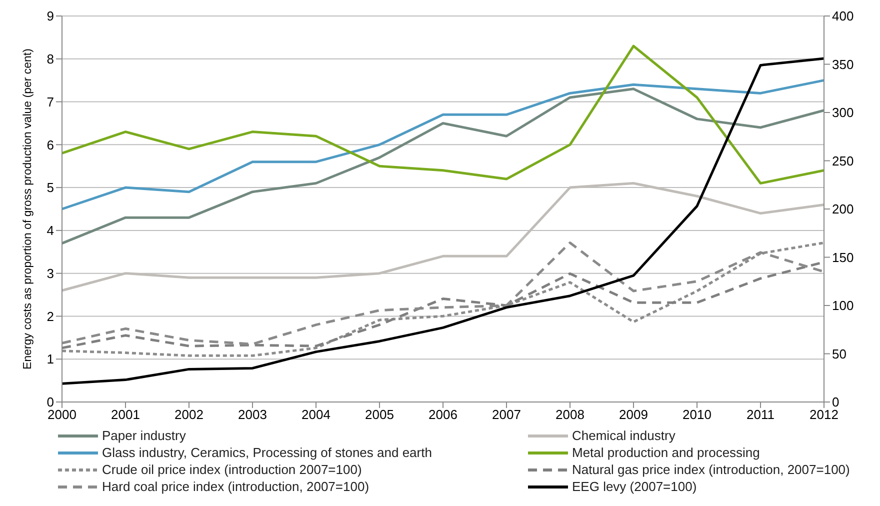 Image resolution: width=880 pixels, height=506 pixels. What do you see at coordinates (50, 59) in the screenshot?
I see `y-tick-label: 8` at bounding box center [50, 59].